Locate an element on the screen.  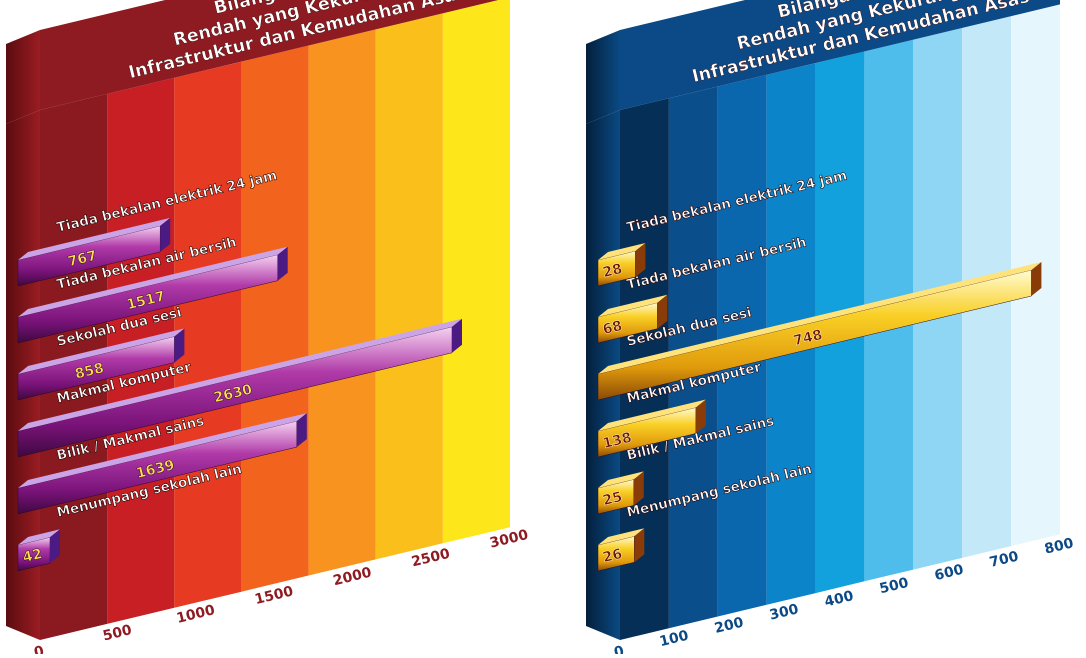
bar-value-label: 767 is located at coordinates (82, 259).